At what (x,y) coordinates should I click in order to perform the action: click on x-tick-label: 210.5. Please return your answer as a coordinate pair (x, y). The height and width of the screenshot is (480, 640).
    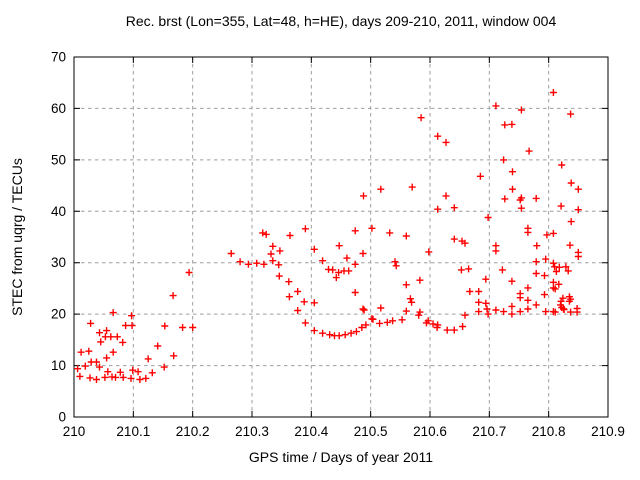
    Looking at the image, I should click on (371, 431).